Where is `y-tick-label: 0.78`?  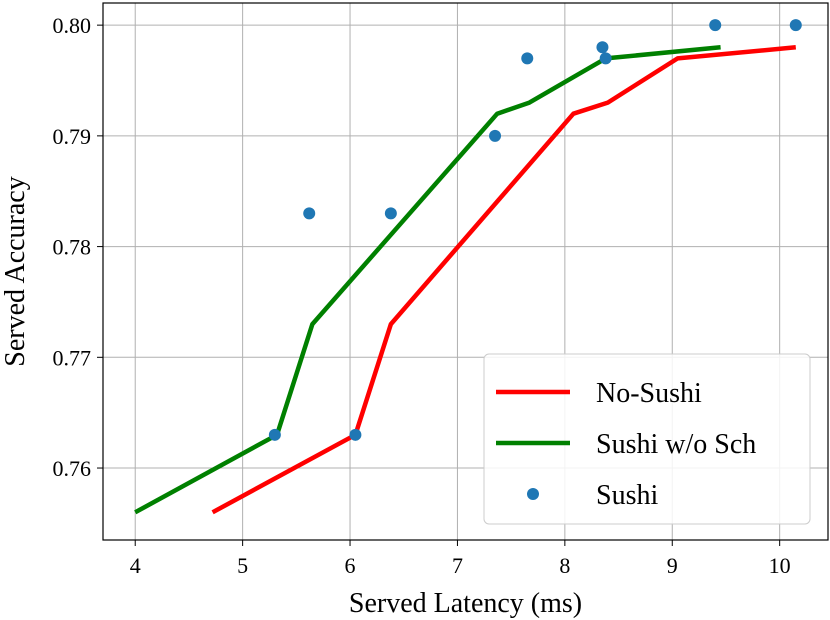
y-tick-label: 0.78 is located at coordinates (72, 247).